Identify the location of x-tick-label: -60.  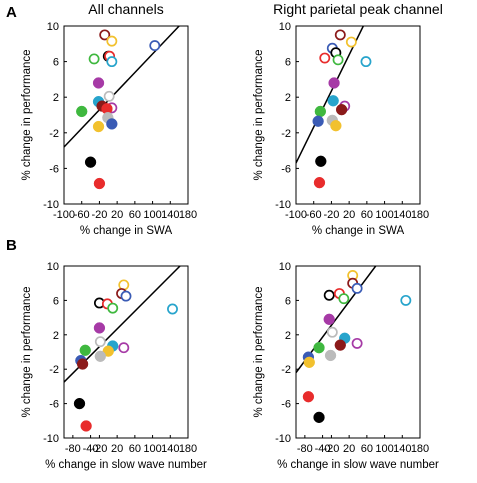
(82, 215).